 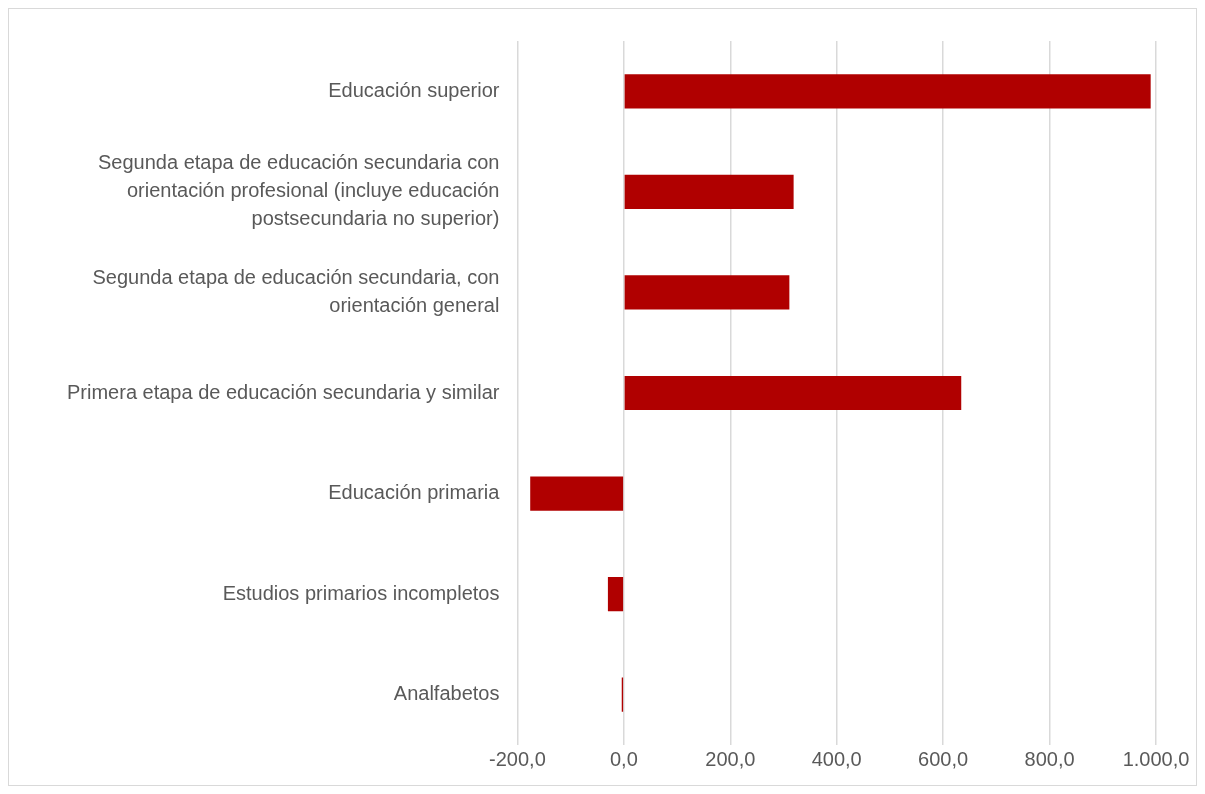 What do you see at coordinates (283, 391) in the screenshot?
I see `y-tick-label: Primera etapa de educación secundaria y similar` at bounding box center [283, 391].